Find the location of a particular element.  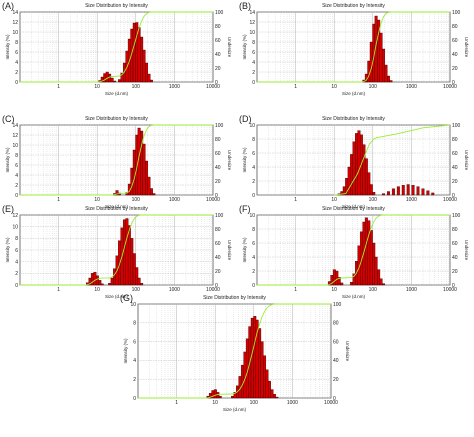

y-tick-label: 0 is located at coordinates (253, 286).